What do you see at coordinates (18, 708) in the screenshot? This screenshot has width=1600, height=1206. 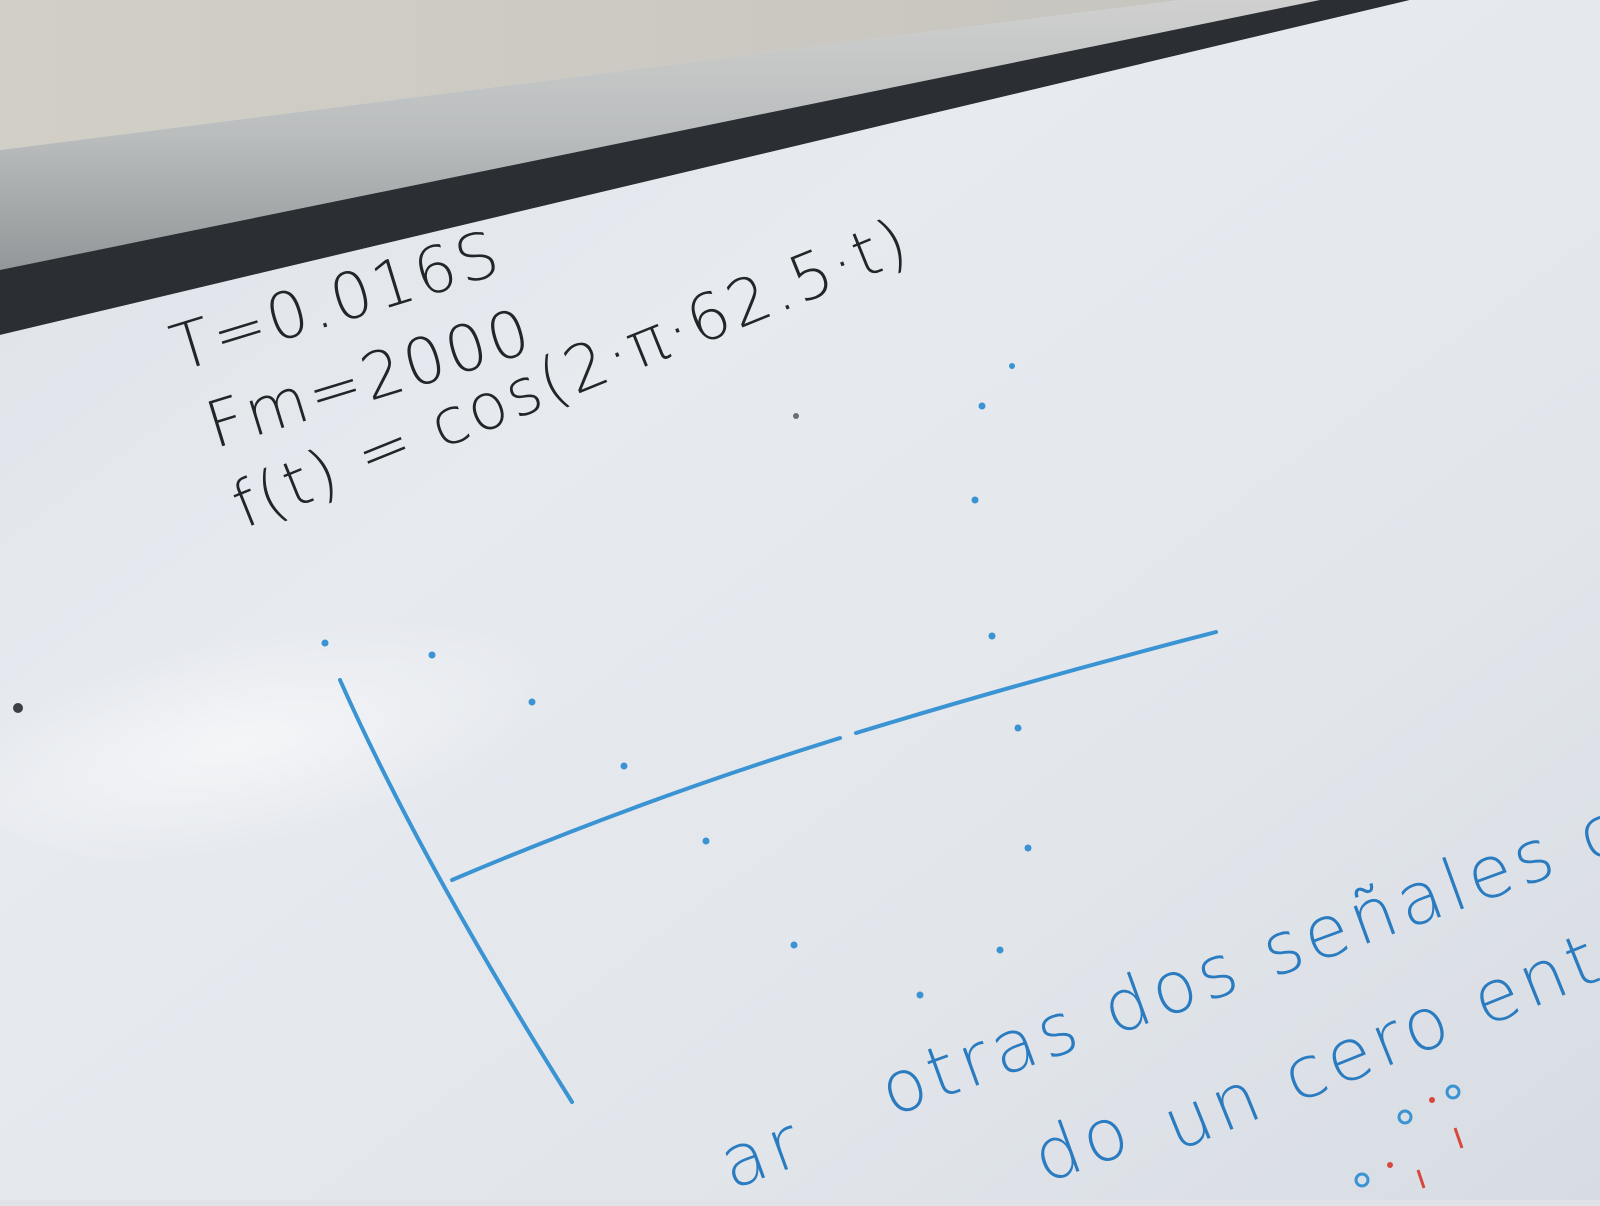 I see `dark-dot` at bounding box center [18, 708].